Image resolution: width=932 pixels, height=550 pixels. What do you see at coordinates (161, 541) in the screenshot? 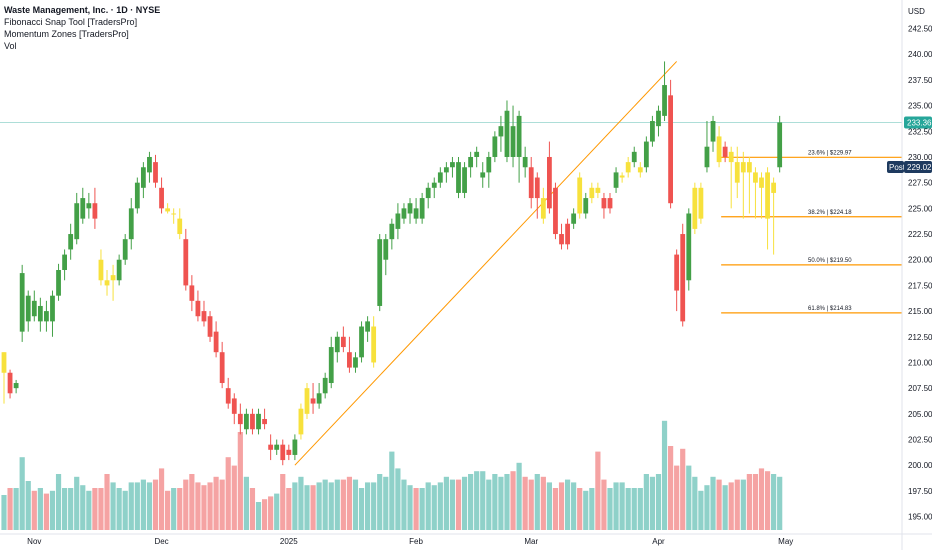
I see `time-tick-label: Dec` at bounding box center [161, 541].